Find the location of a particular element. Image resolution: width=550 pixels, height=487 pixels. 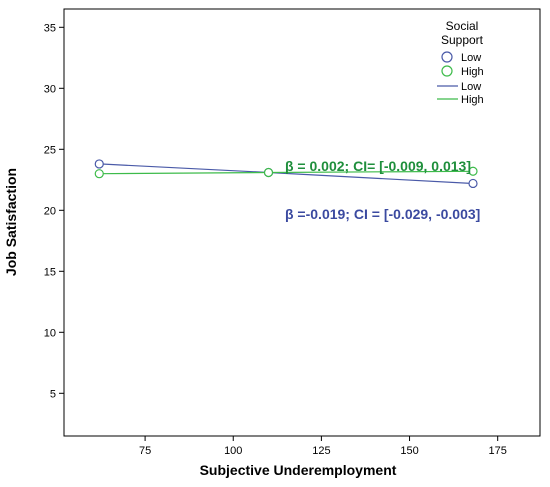

legend-marker-low is located at coordinates (447, 57).